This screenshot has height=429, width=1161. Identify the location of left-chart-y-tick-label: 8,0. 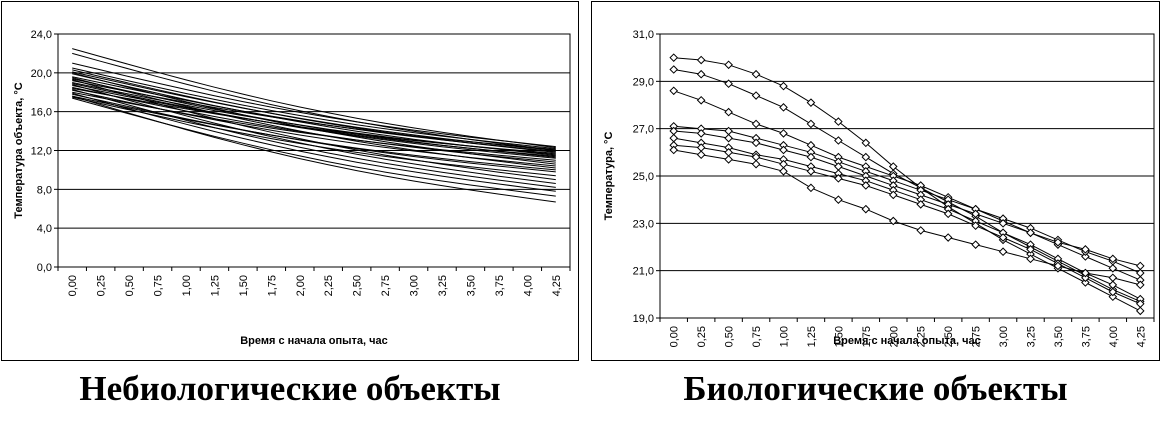
(44, 190).